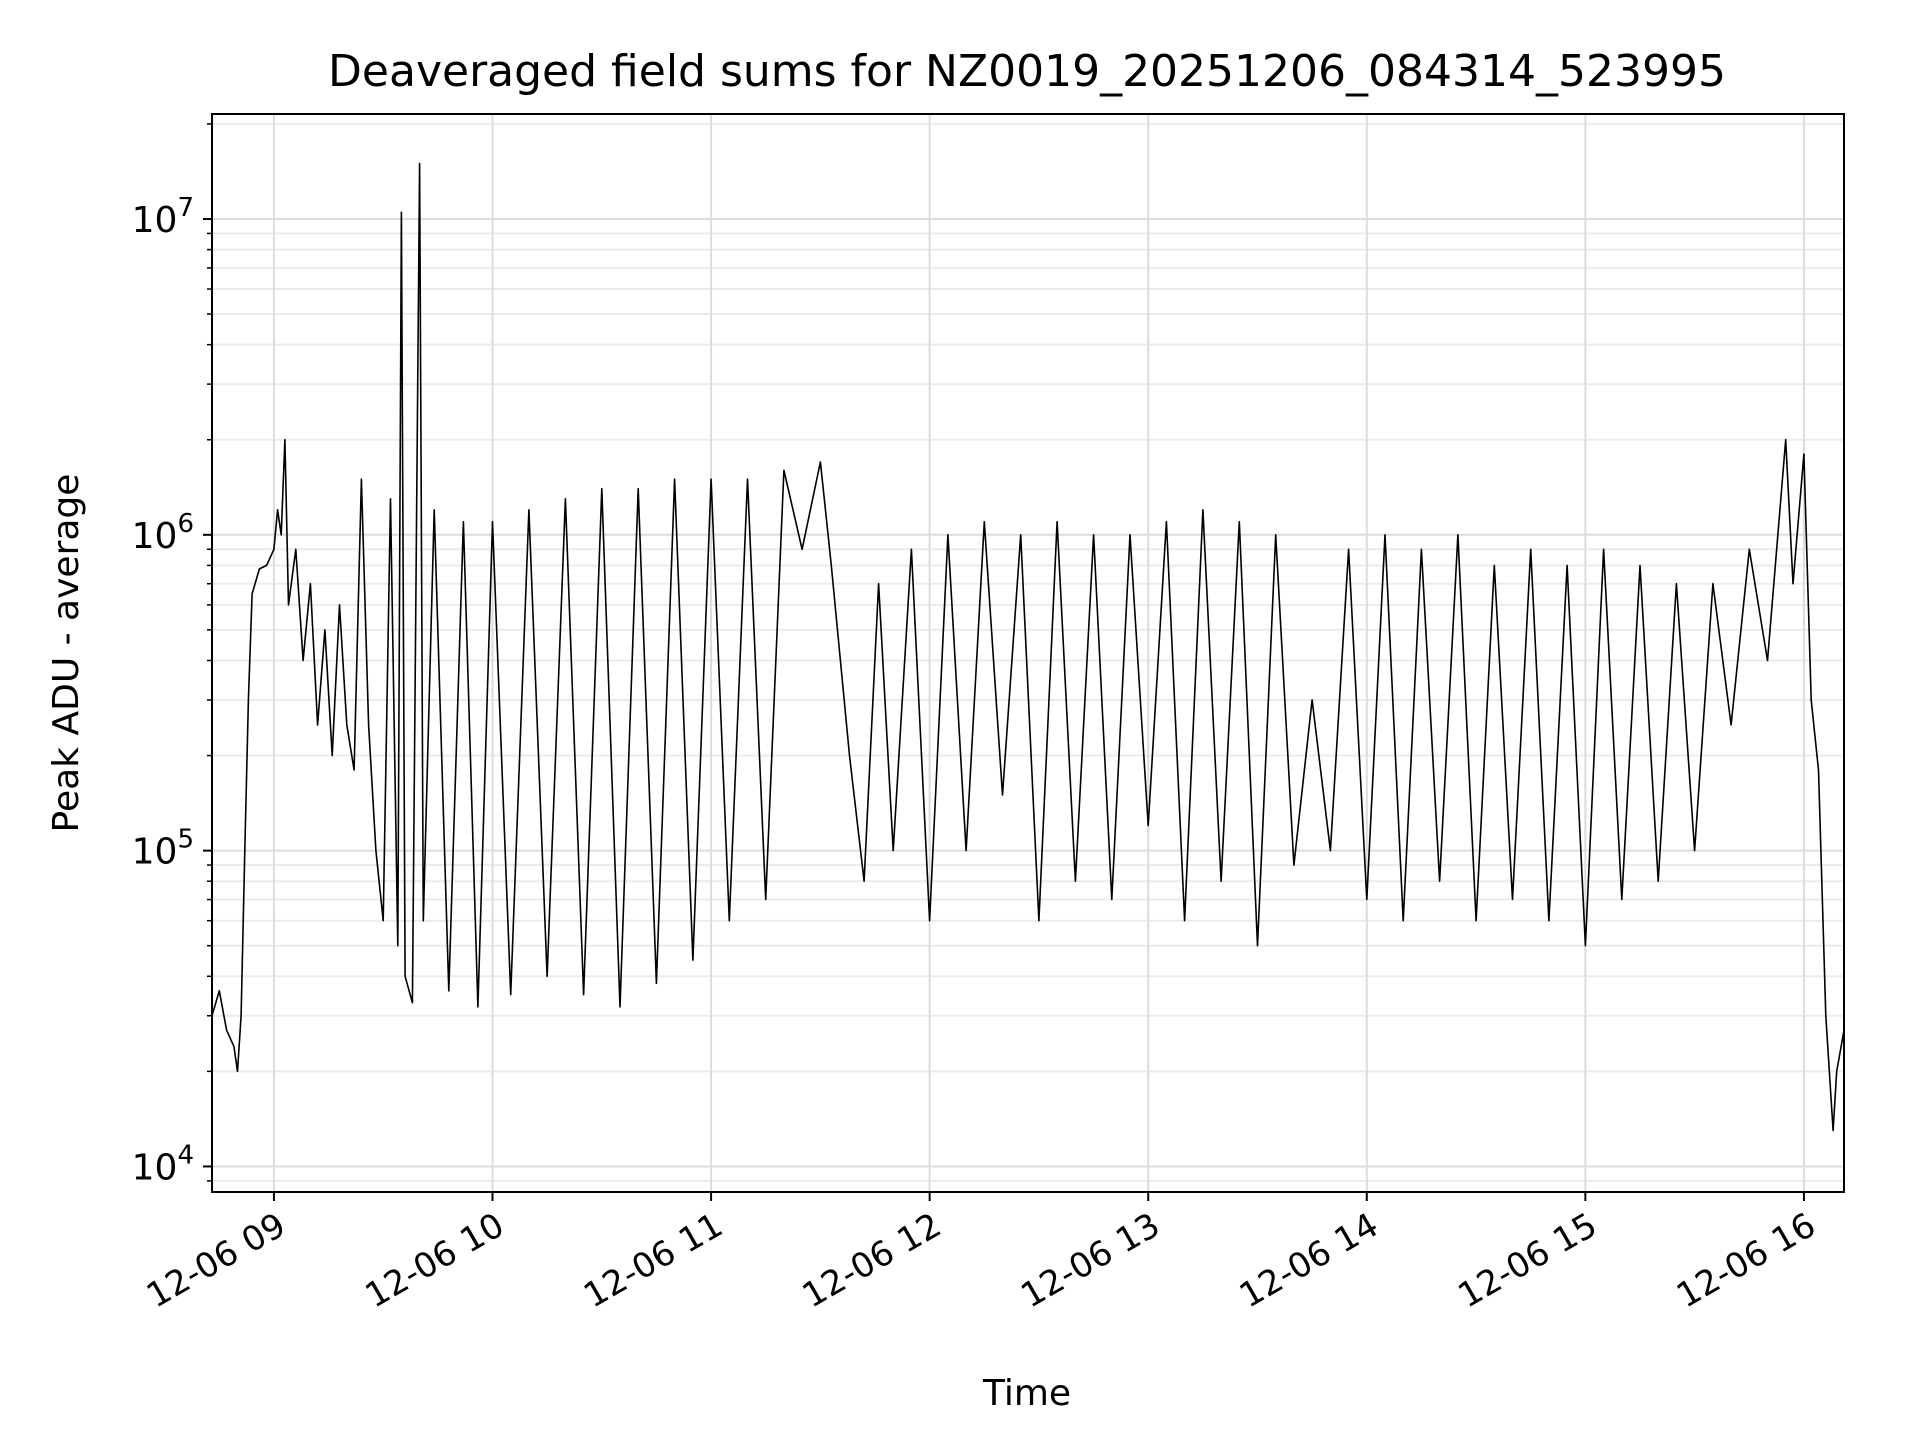 This screenshot has height=1440, width=1920. I want to click on y-tick-label: 10⁵, so click(163, 849).